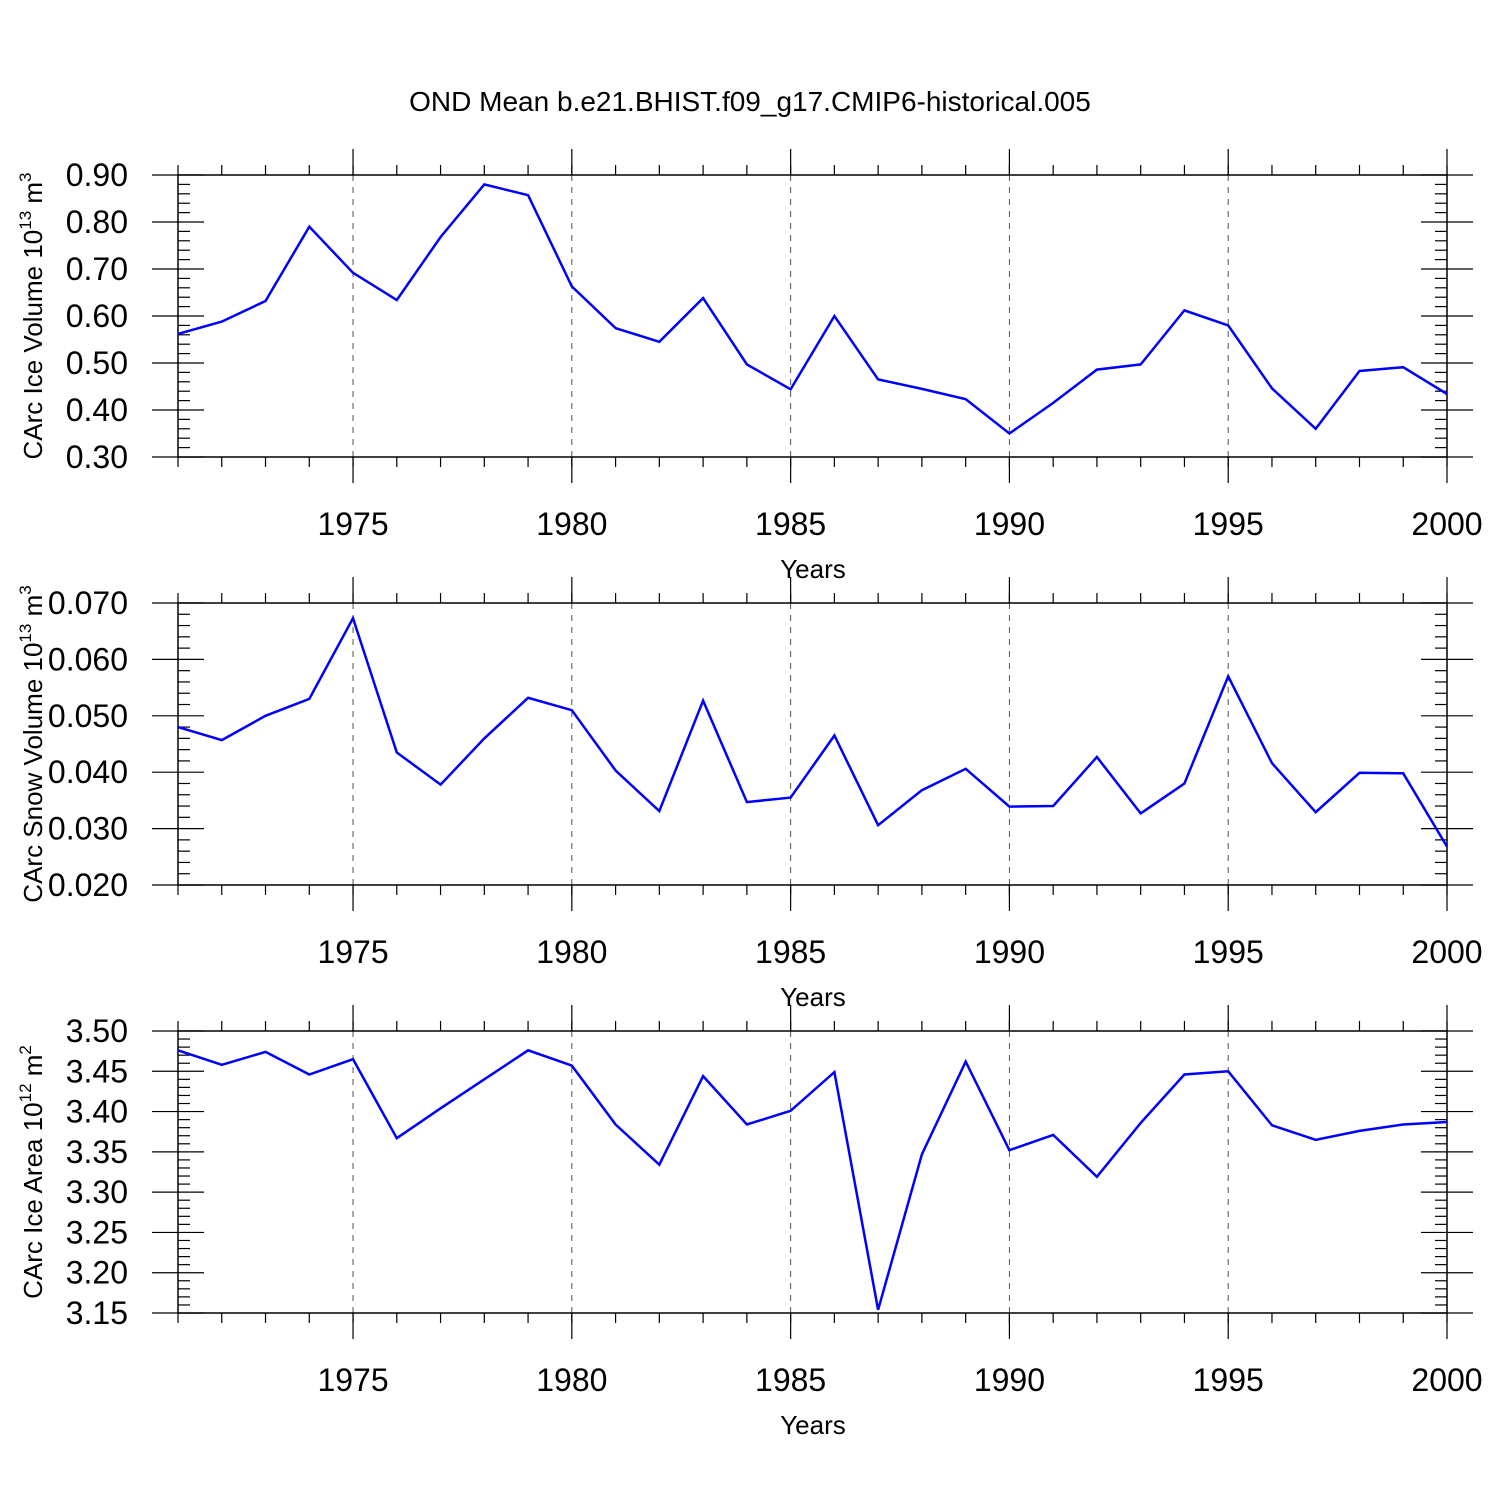  Describe the element at coordinates (97, 222) in the screenshot. I see `y-tick-label: 0.80` at that location.